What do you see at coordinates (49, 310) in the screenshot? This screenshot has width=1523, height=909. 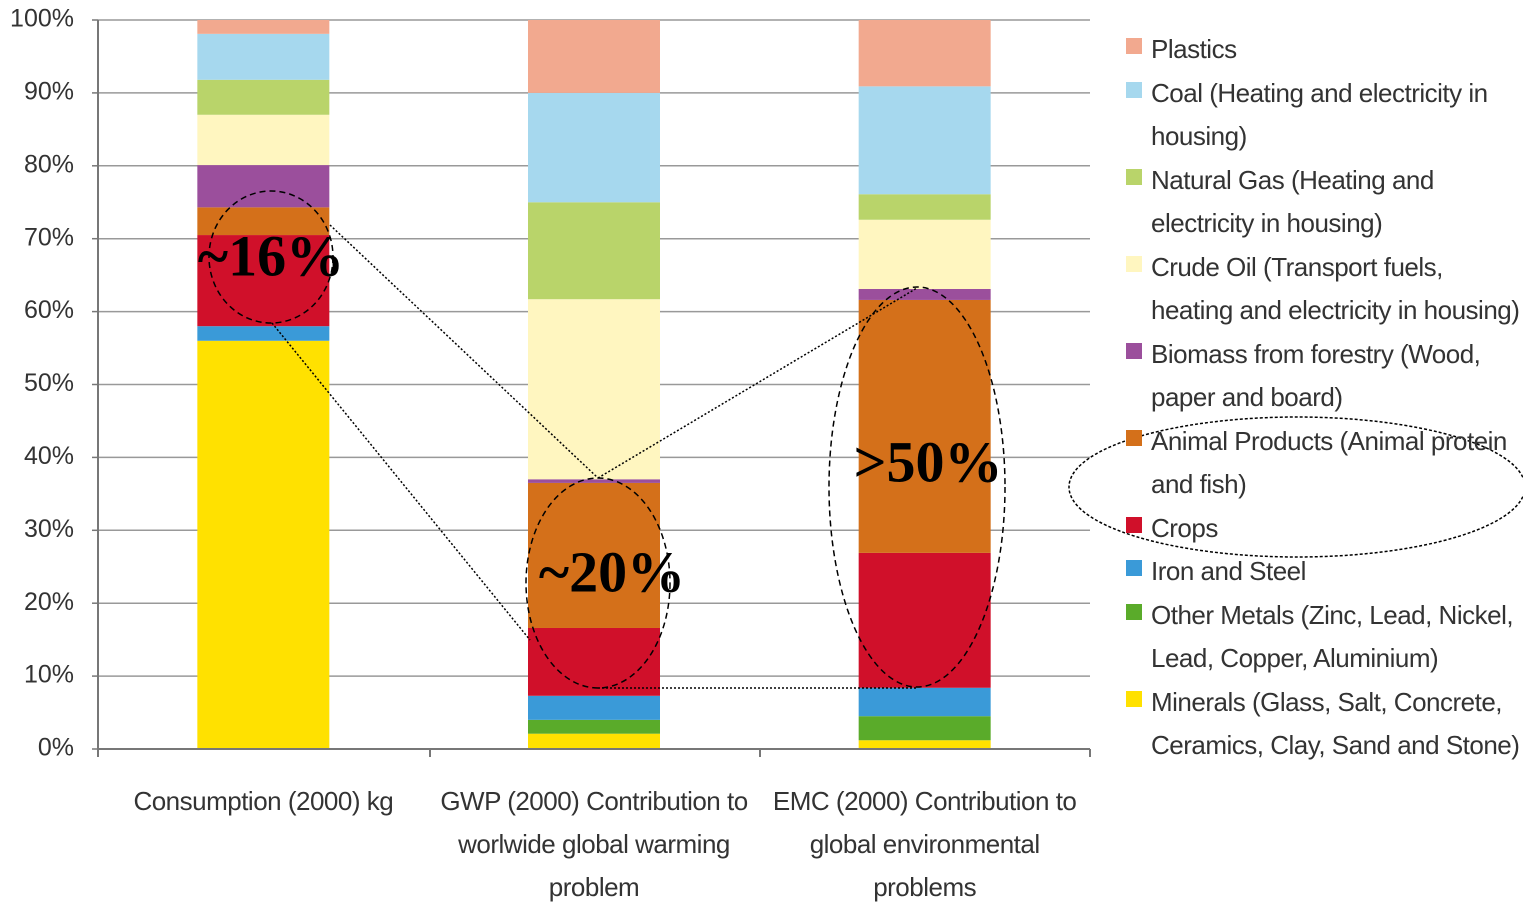 I see `y-tick-label: 60%` at bounding box center [49, 310].